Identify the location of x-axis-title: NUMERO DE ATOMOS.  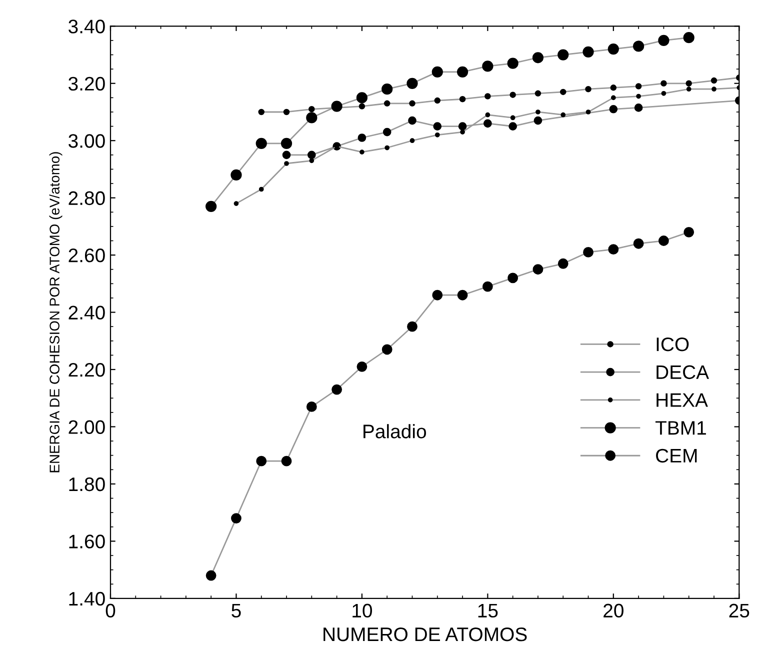
(425, 634).